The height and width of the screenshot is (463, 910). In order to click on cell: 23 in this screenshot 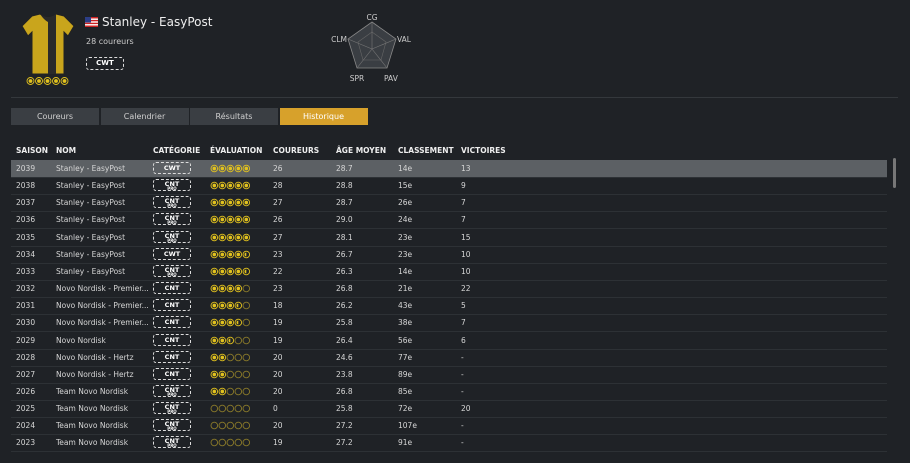, I will do `click(278, 289)`.